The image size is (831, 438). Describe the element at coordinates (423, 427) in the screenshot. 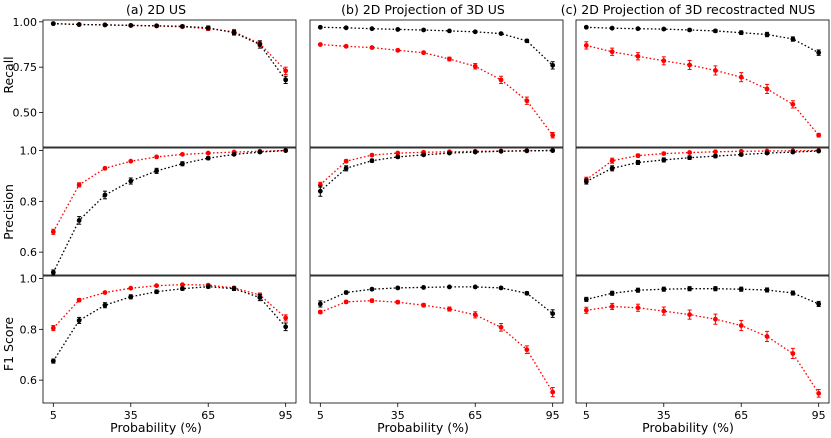

I see `x-axis-label-b: Probability (%)` at that location.